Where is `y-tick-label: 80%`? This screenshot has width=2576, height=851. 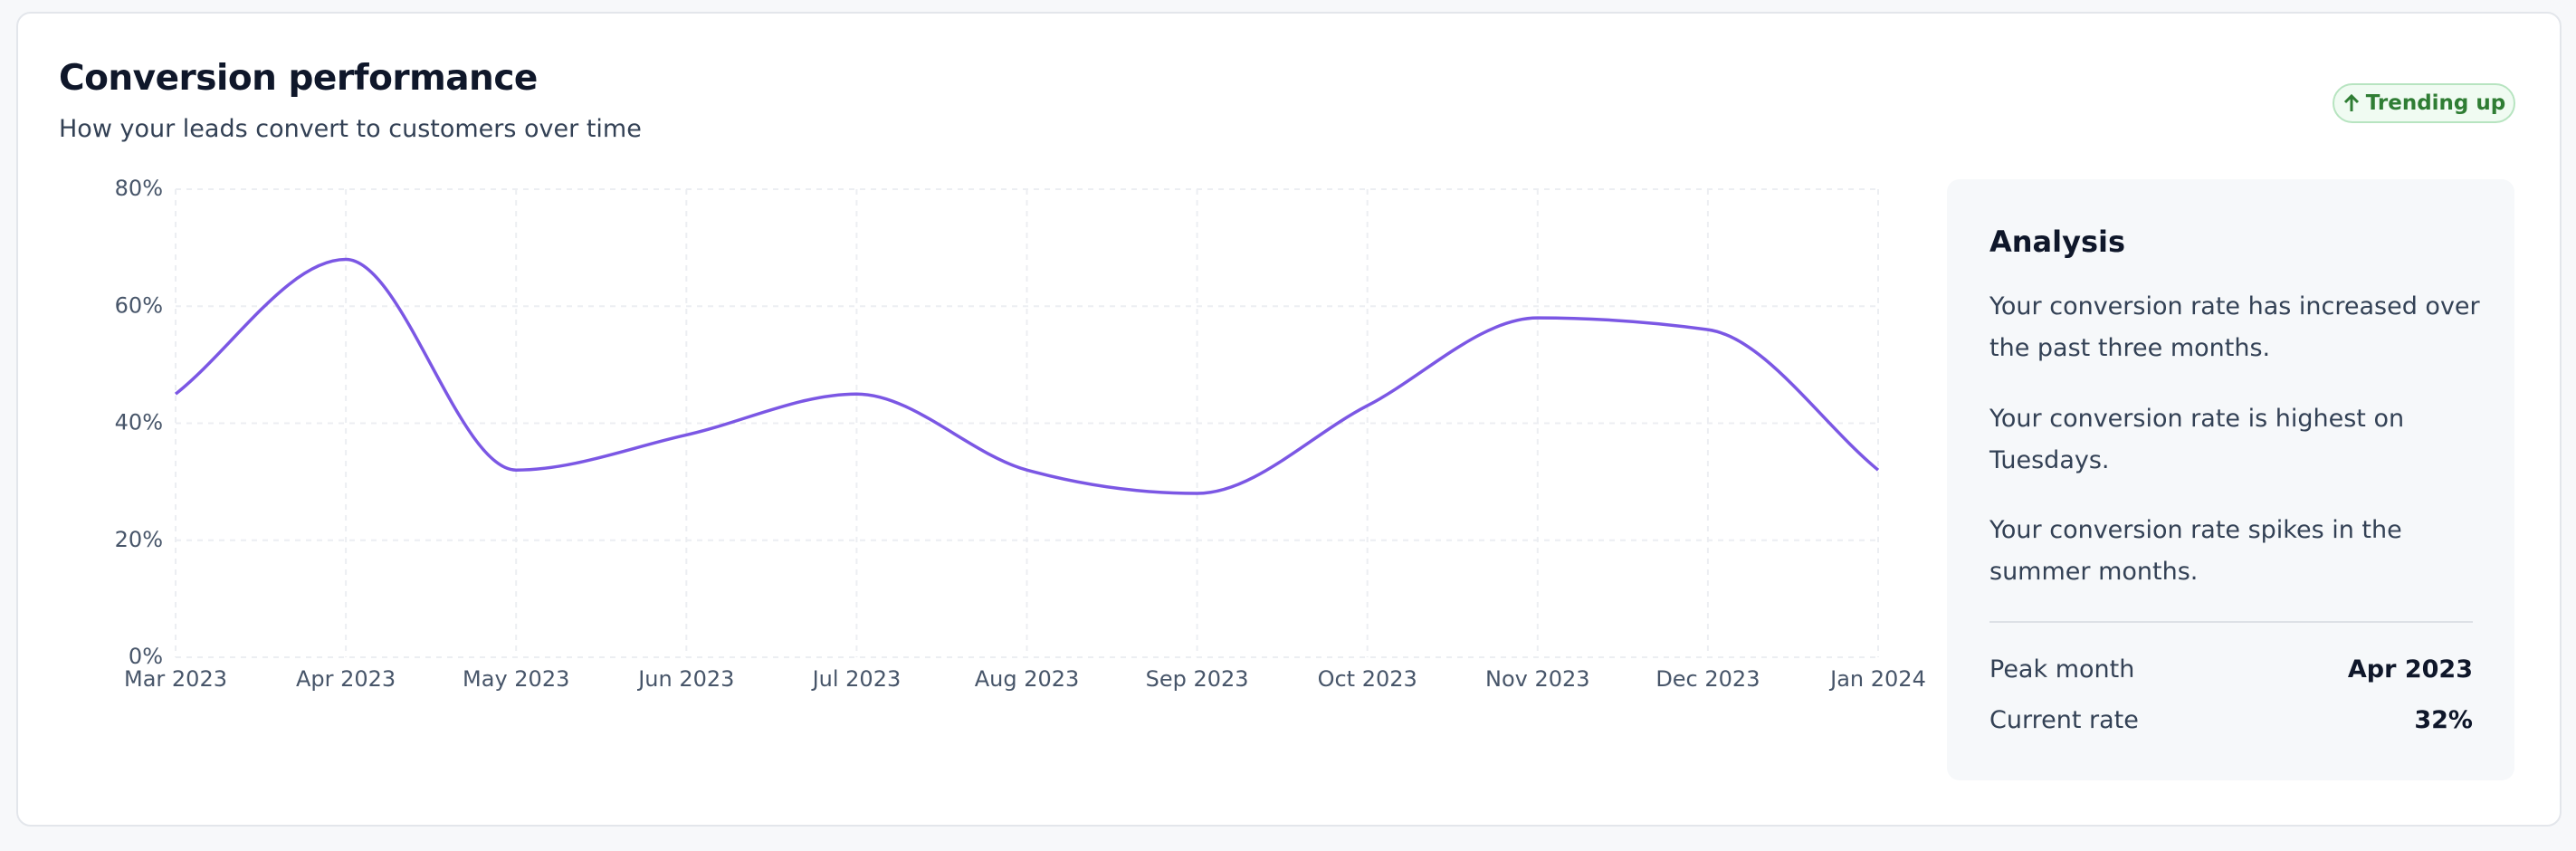 y-tick-label: 80% is located at coordinates (139, 188).